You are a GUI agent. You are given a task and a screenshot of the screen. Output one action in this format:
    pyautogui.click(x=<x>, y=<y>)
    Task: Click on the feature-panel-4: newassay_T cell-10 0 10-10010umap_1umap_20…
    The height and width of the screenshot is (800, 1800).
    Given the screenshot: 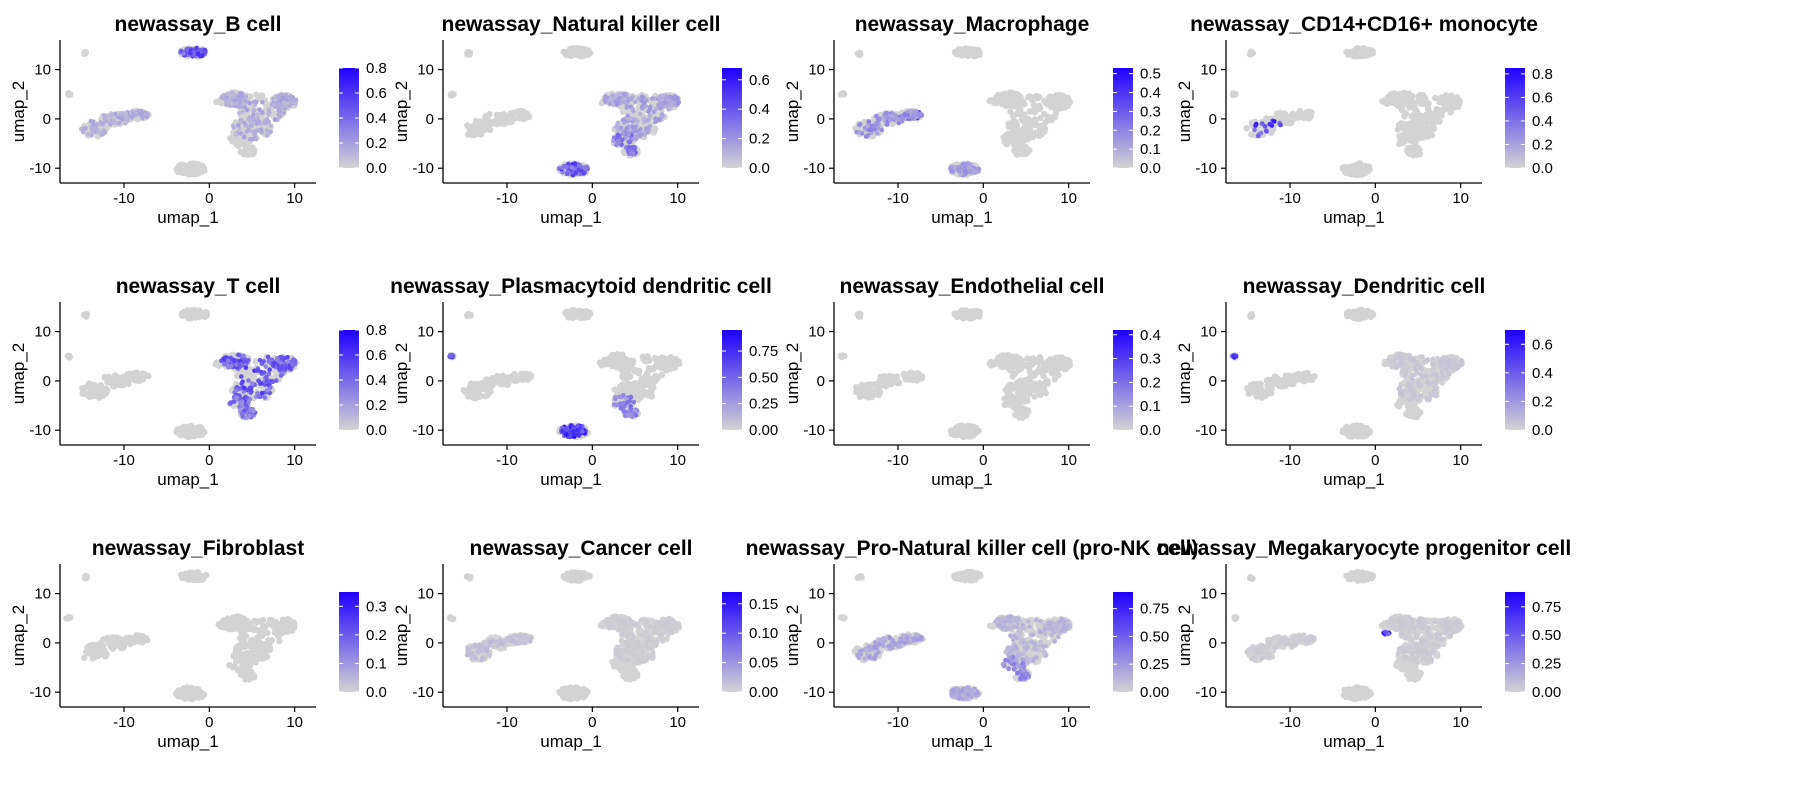 What is the action you would take?
    pyautogui.click(x=198, y=382)
    